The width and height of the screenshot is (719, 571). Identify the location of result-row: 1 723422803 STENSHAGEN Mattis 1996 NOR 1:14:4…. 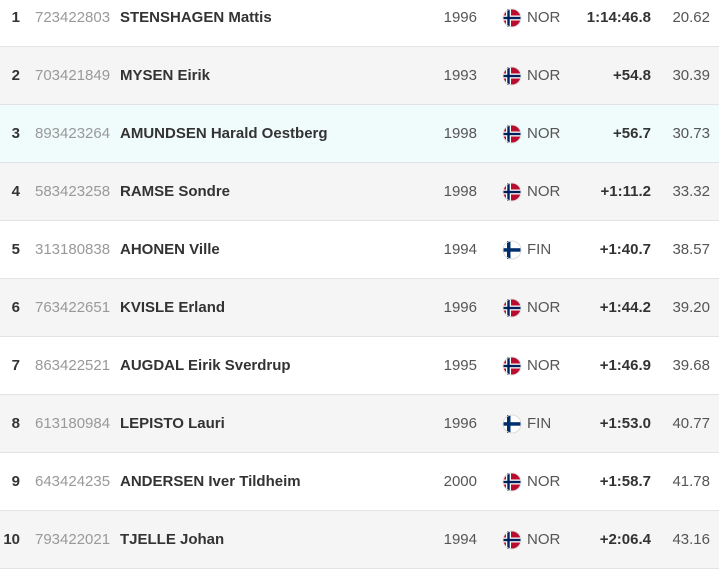
(359, 23).